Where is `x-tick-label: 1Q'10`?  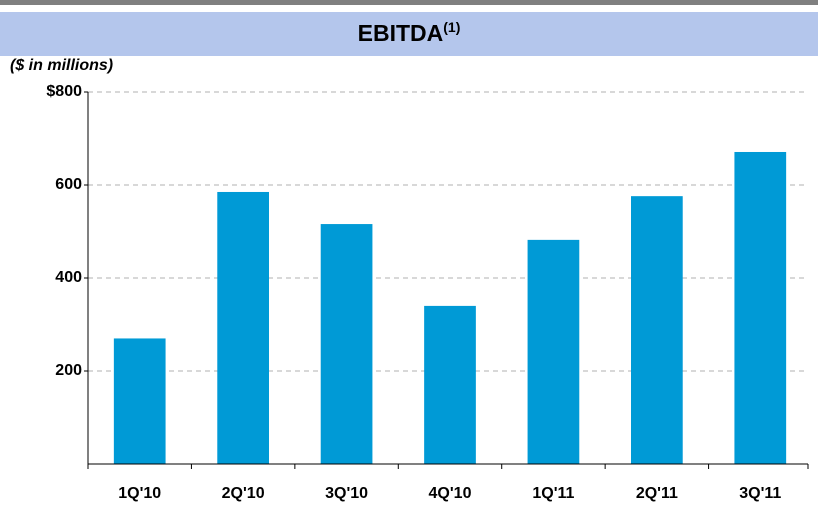
x-tick-label: 1Q'10 is located at coordinates (139, 493).